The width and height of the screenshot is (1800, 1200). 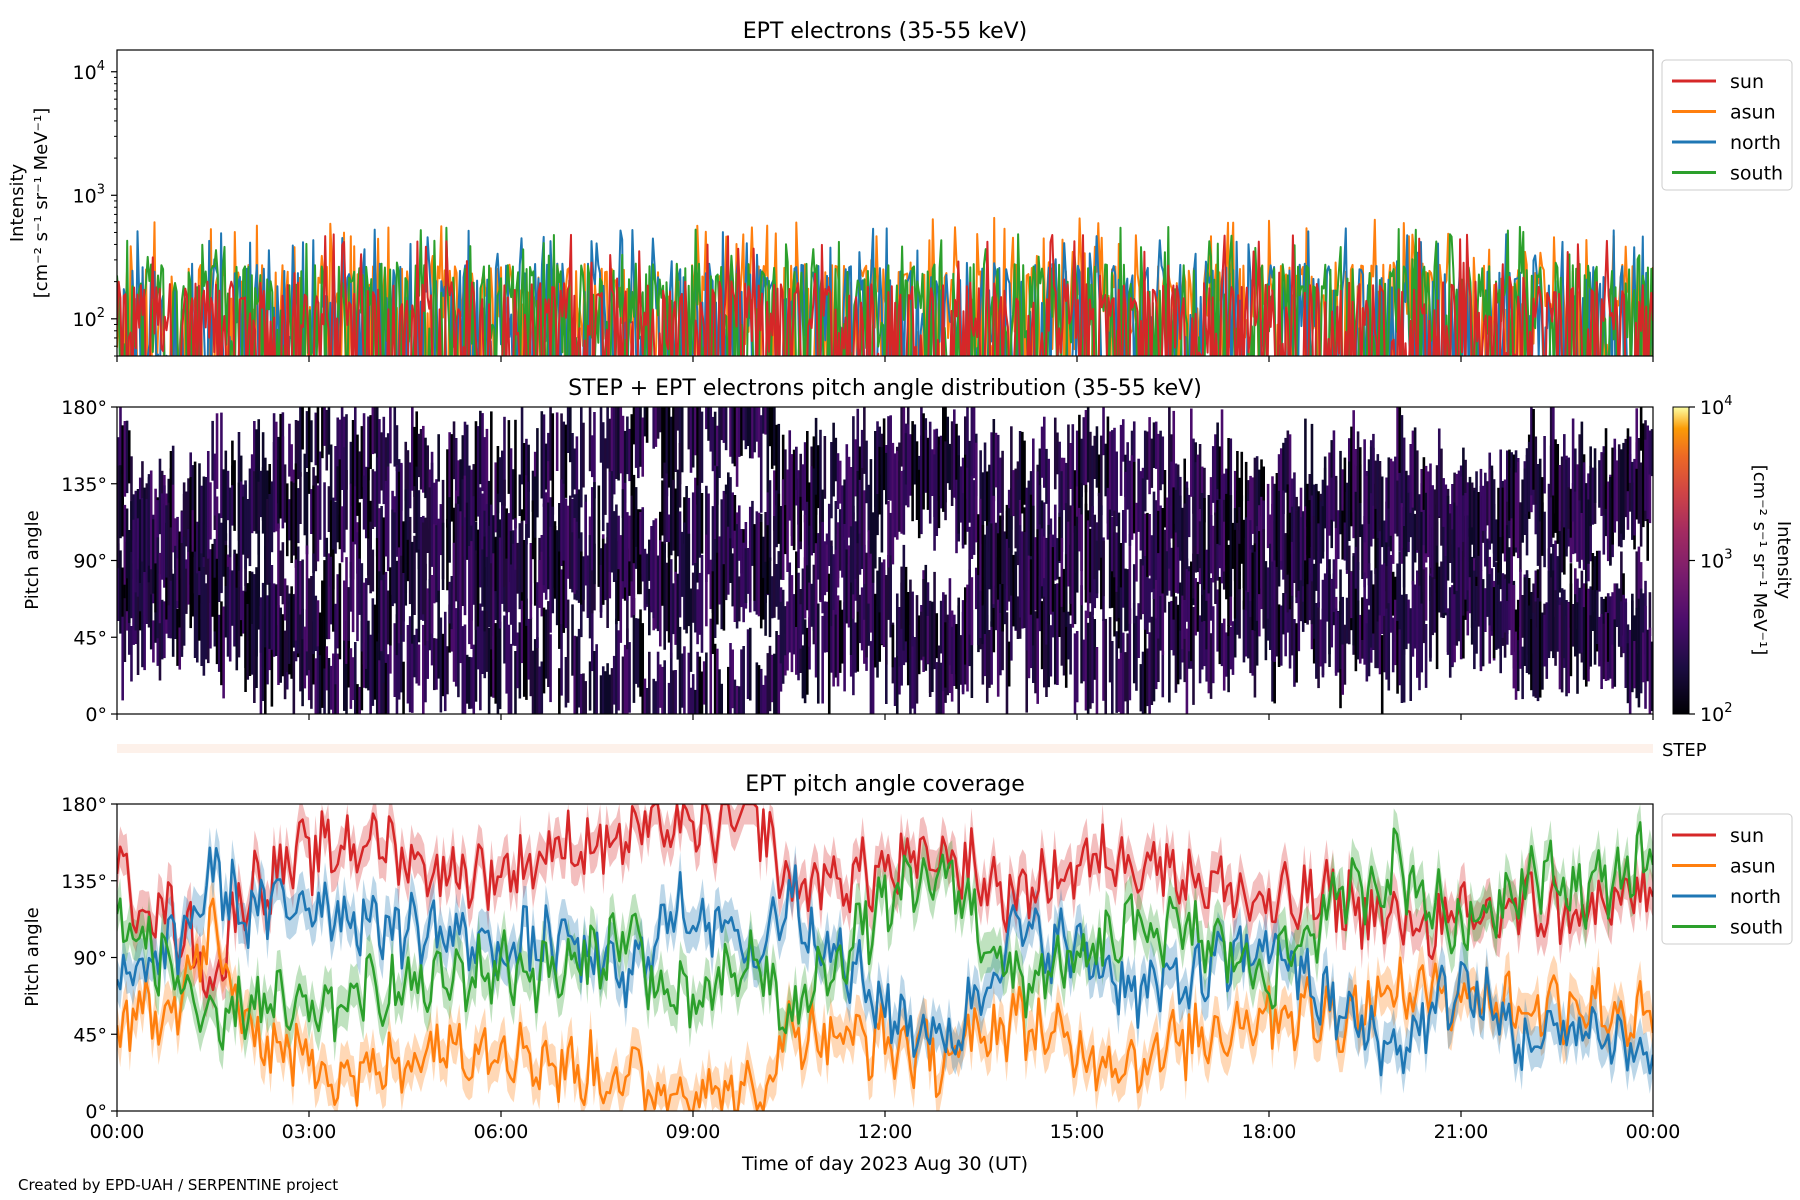 I want to click on colorbar-label-line2: [cm⁻² s⁻¹ sr⁻¹ MeV⁻¹], so click(x=1759, y=560).